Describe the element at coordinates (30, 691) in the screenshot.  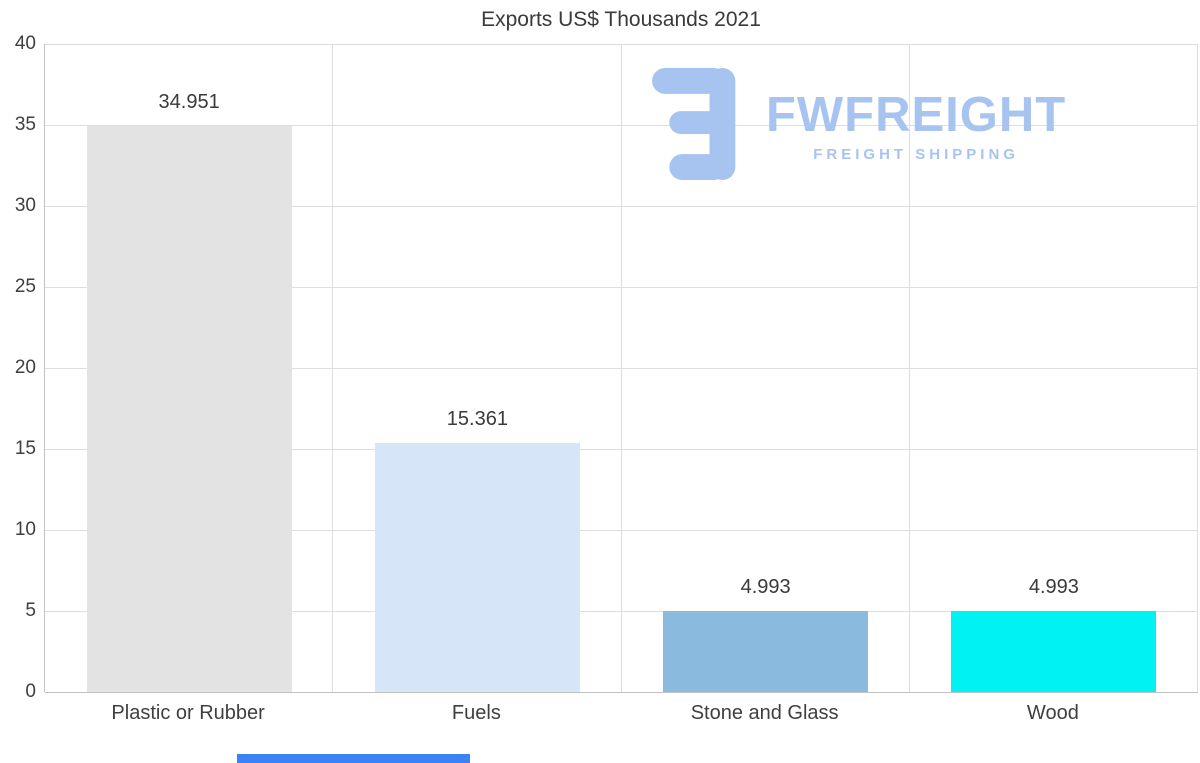
I see `y-tick-label: 0` at that location.